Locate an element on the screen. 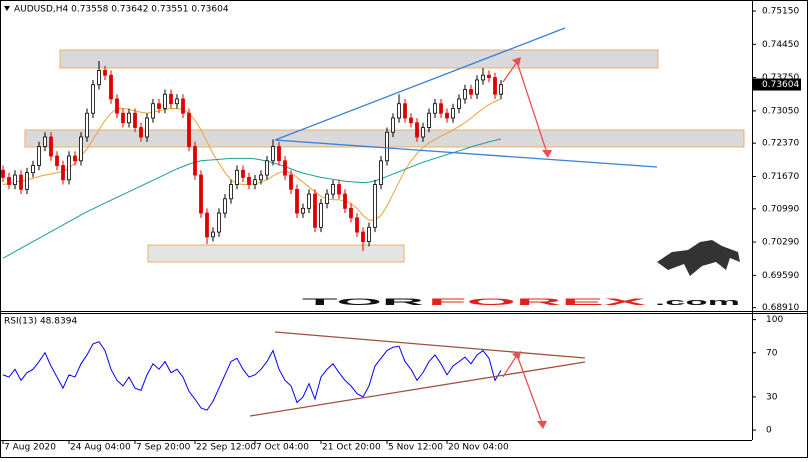  y-tick-label: 0.71670 is located at coordinates (780, 177).